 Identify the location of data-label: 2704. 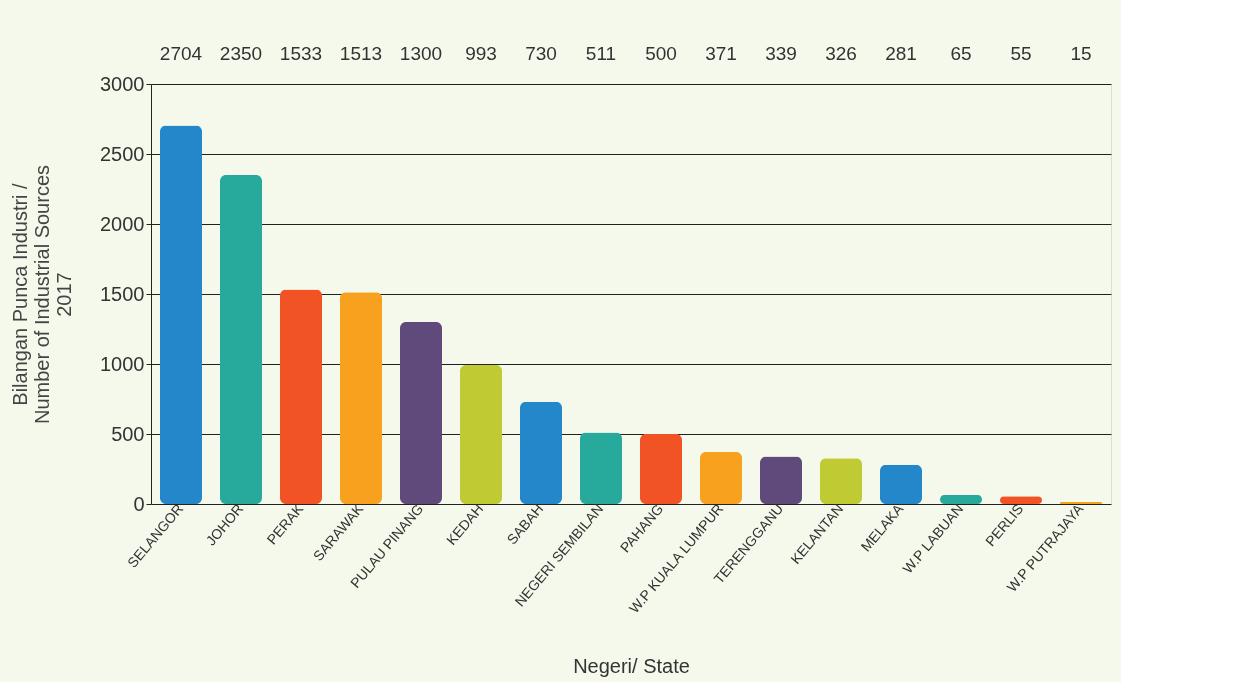
(181, 53).